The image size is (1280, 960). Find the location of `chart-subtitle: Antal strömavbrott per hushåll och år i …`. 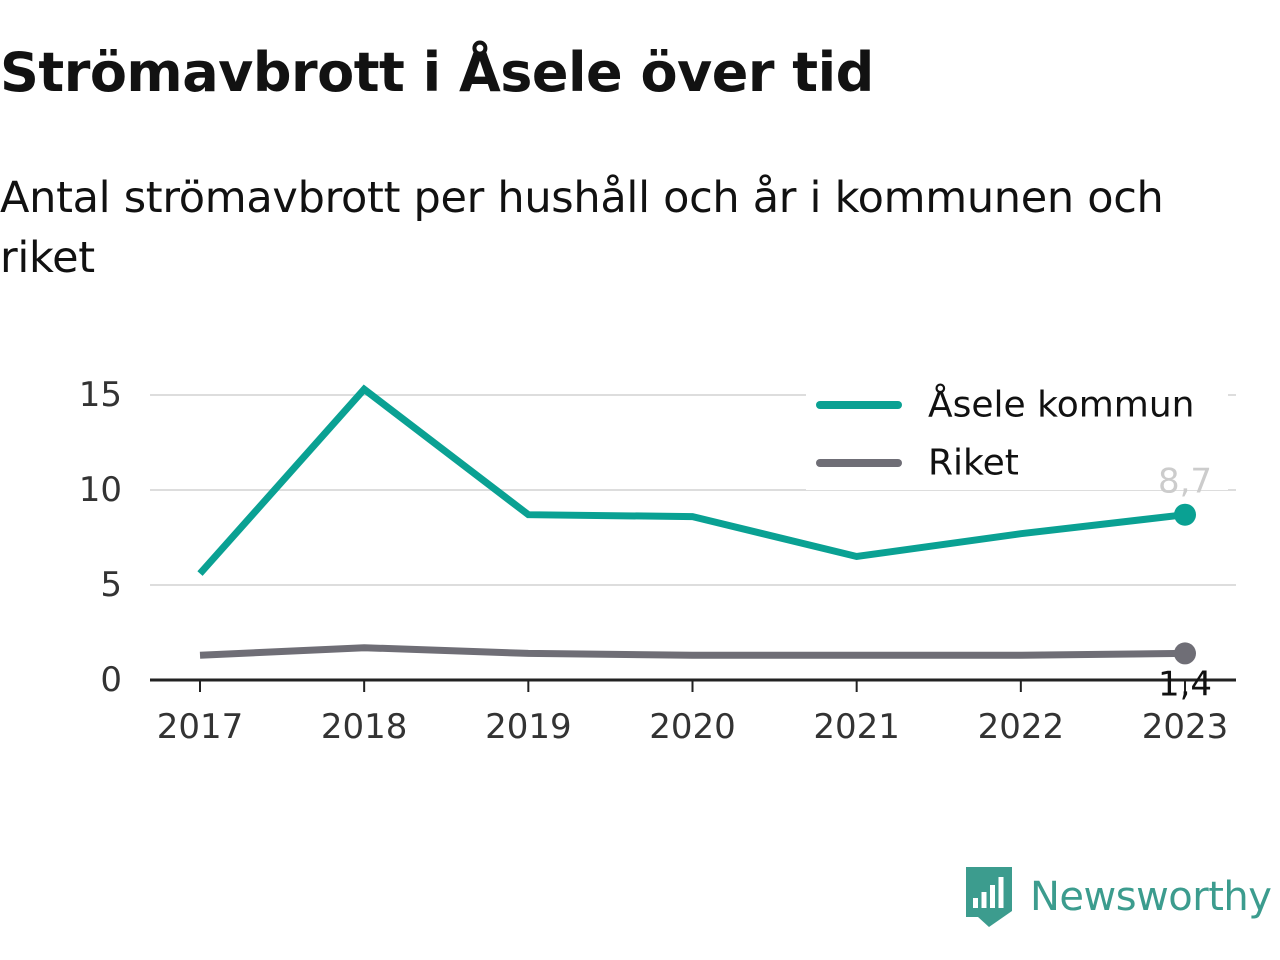

chart-subtitle: Antal strömavbrott per hushåll och år i … is located at coordinates (582, 228).